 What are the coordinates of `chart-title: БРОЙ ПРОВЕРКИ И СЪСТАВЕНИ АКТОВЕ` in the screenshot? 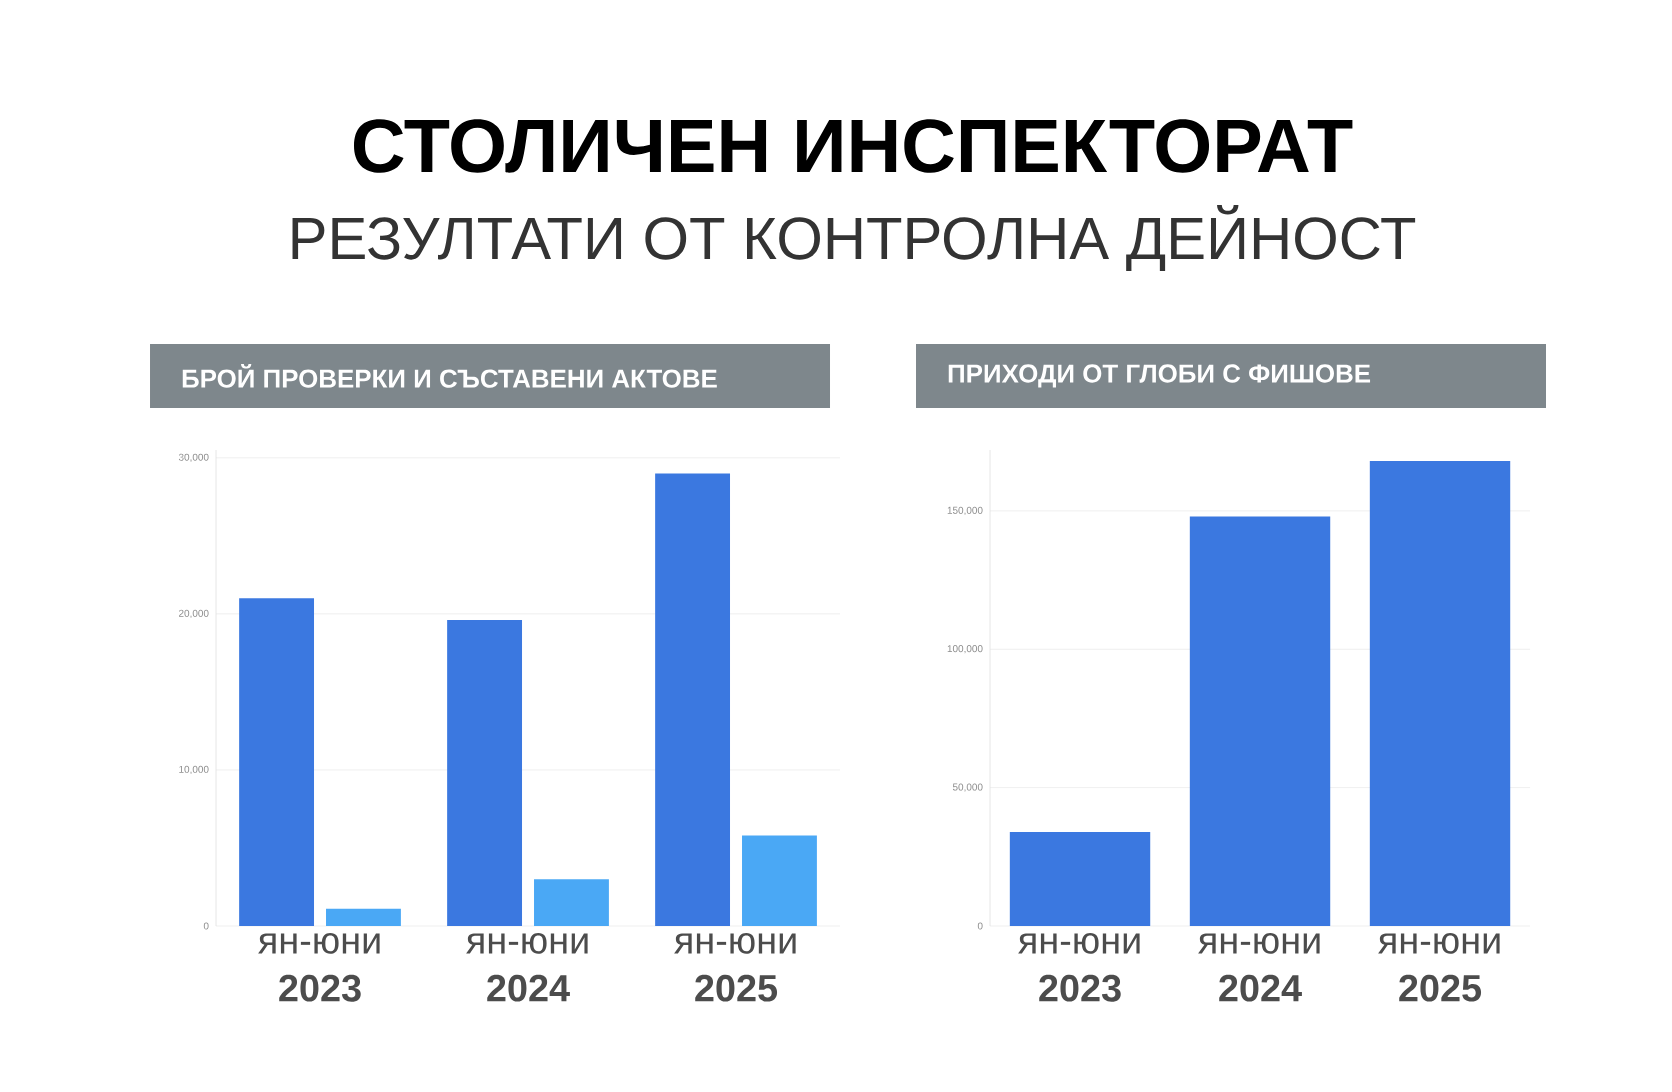 It's located at (449, 376).